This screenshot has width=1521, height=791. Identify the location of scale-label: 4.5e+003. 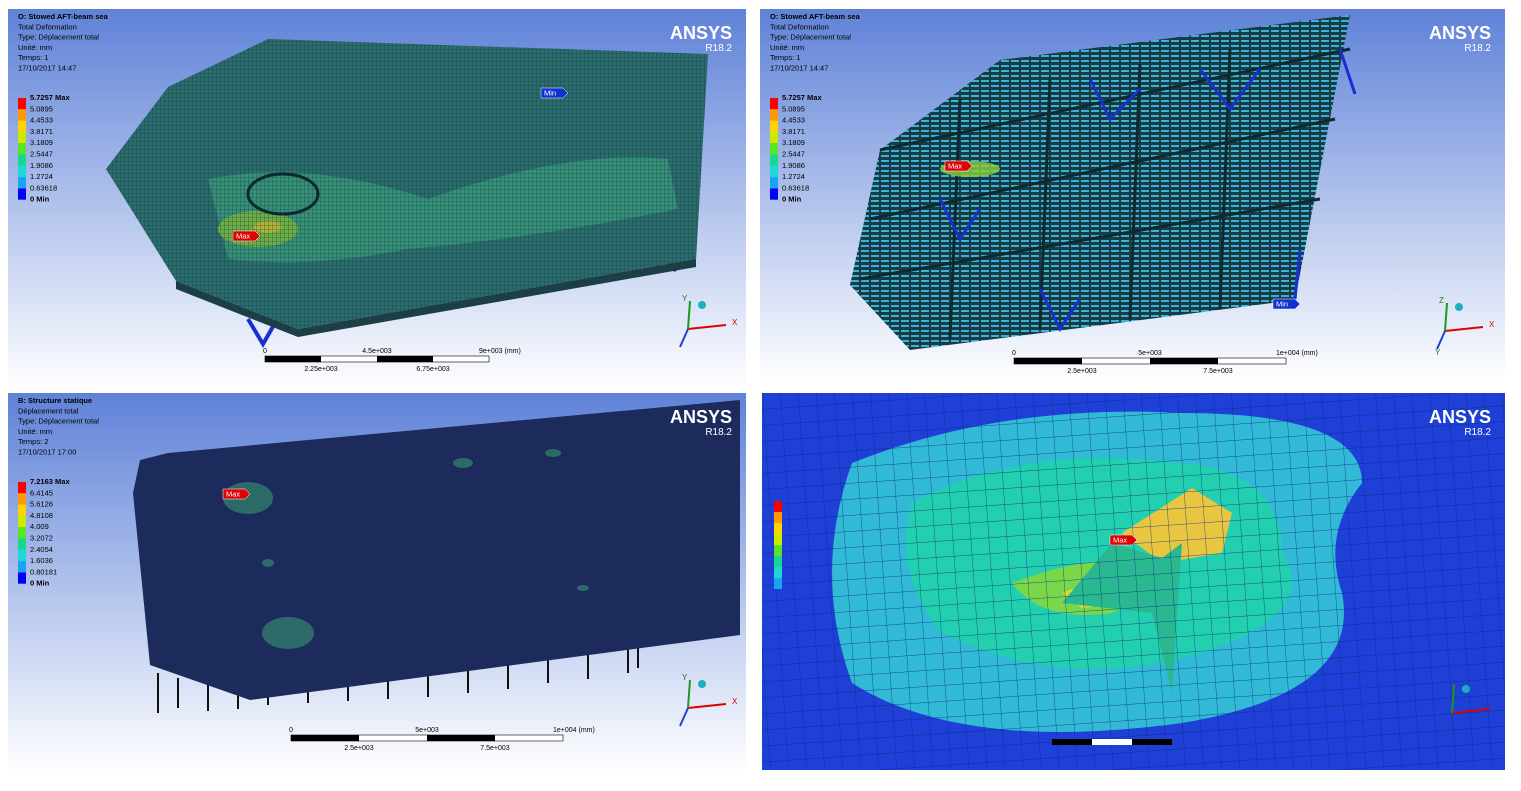
(376, 351).